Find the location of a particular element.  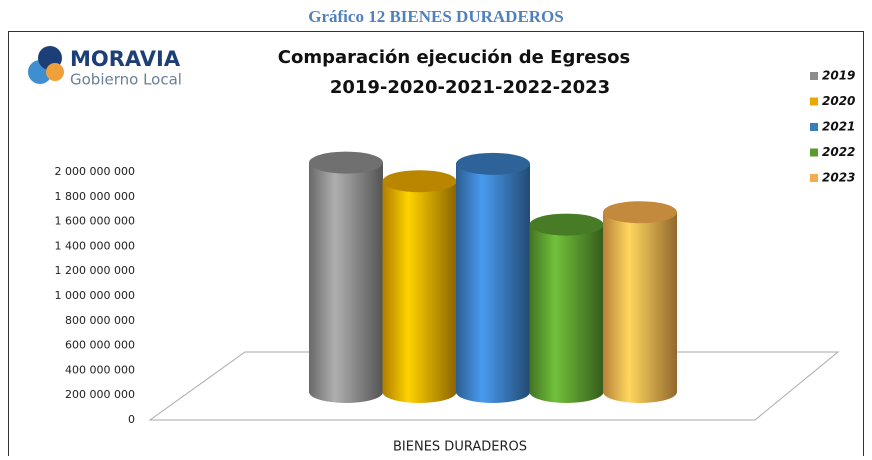

x-tick-label: BIENES DURADEROS is located at coordinates (460, 447).